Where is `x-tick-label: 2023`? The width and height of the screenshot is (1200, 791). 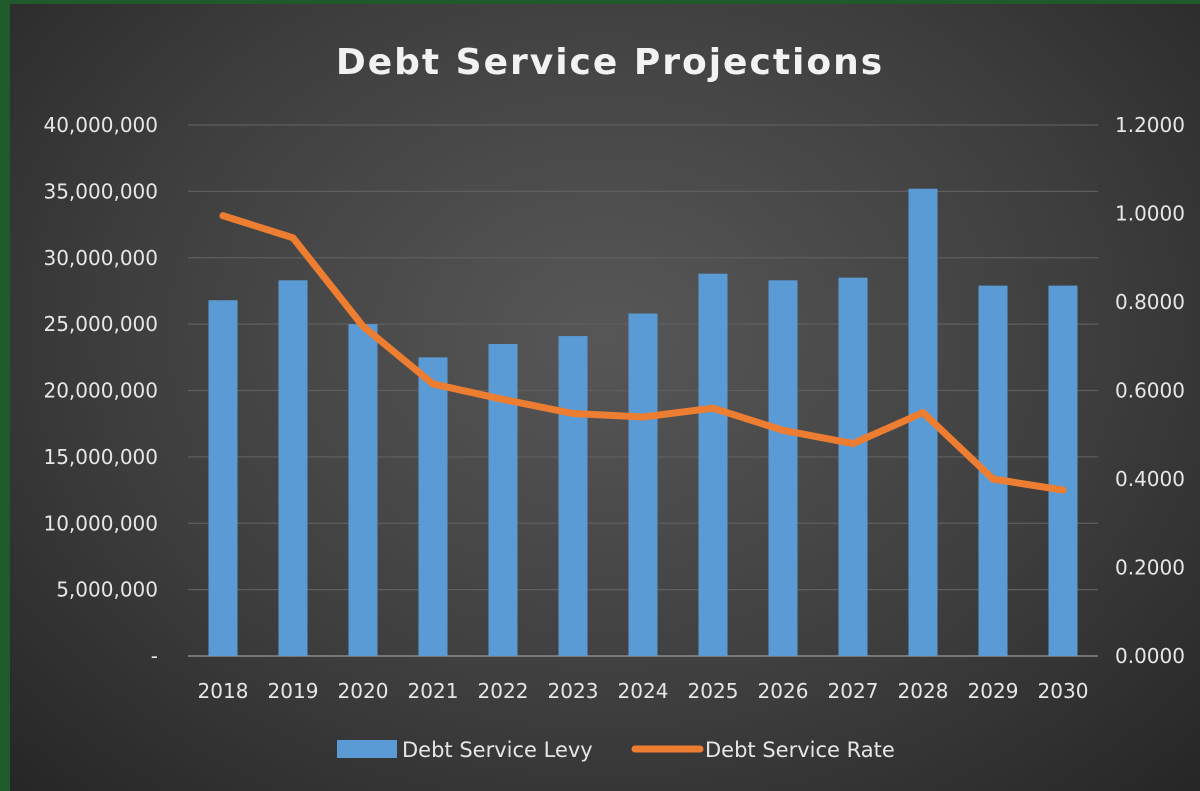
x-tick-label: 2023 is located at coordinates (573, 691).